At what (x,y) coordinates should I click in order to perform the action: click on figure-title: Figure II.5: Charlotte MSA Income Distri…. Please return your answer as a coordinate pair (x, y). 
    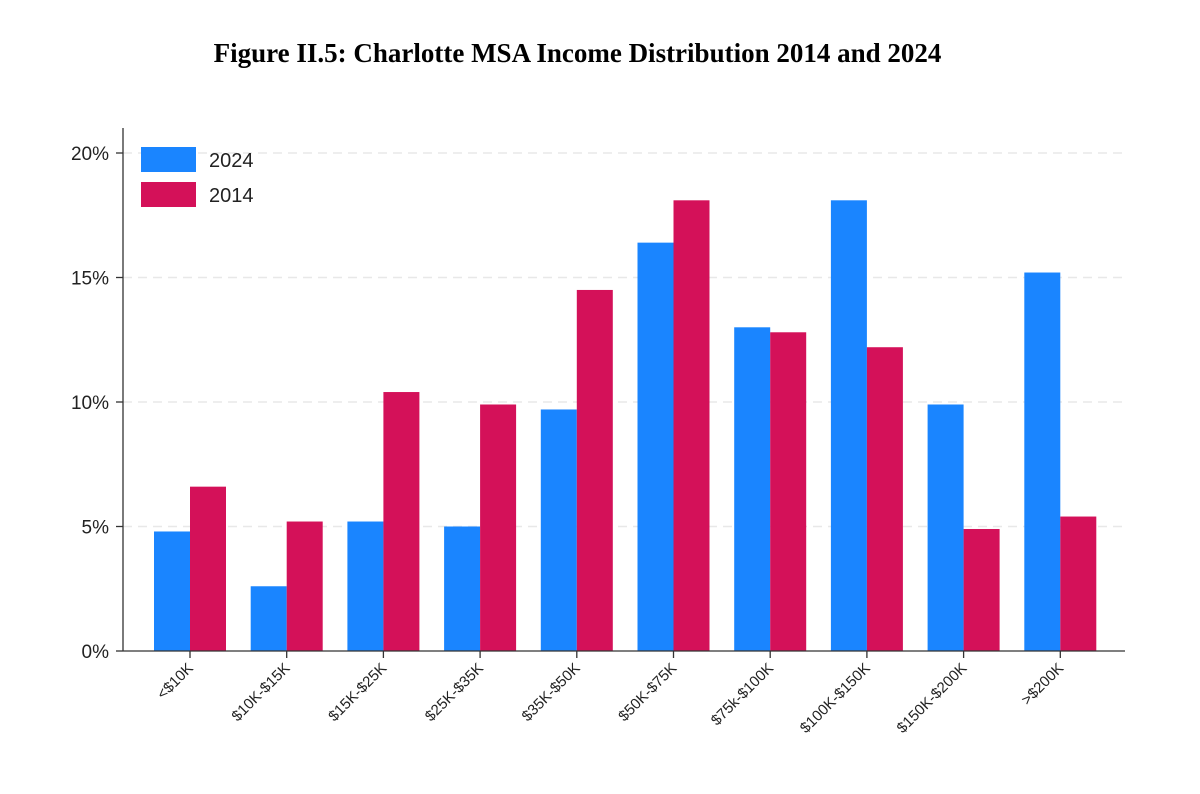
    Looking at the image, I should click on (577, 53).